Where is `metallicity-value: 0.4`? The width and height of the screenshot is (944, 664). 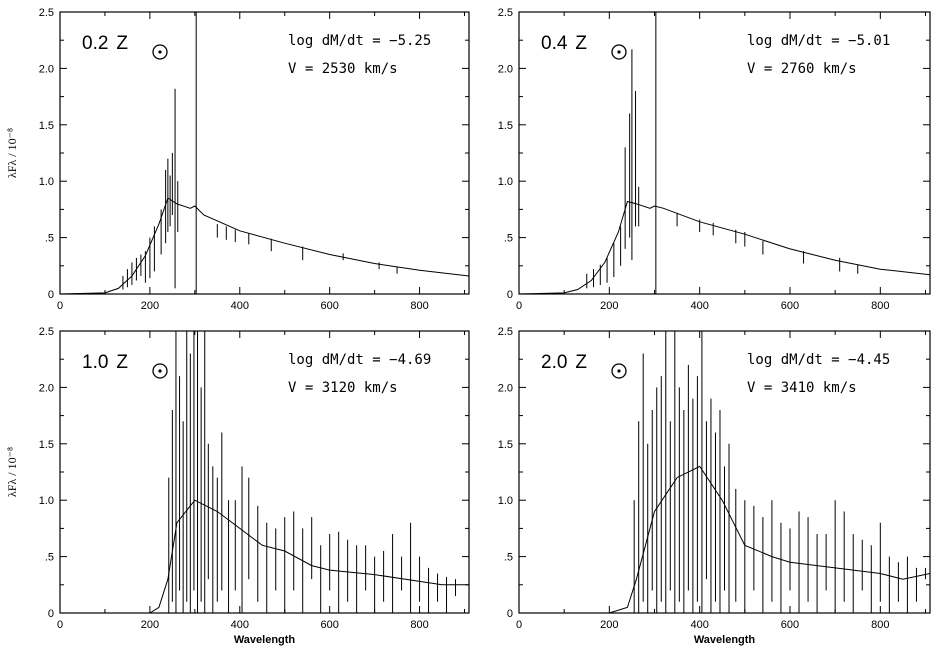
metallicity-value: 0.4 is located at coordinates (554, 43).